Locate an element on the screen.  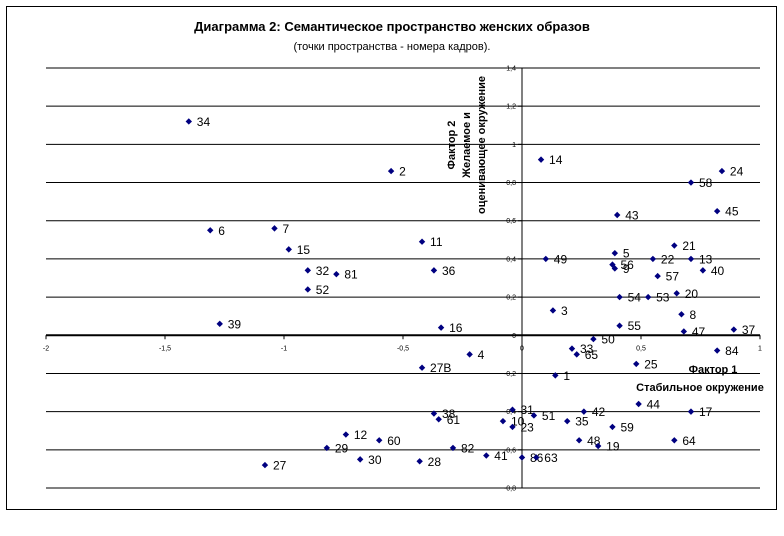
data-point-label: 27В is located at coordinates (440, 368).